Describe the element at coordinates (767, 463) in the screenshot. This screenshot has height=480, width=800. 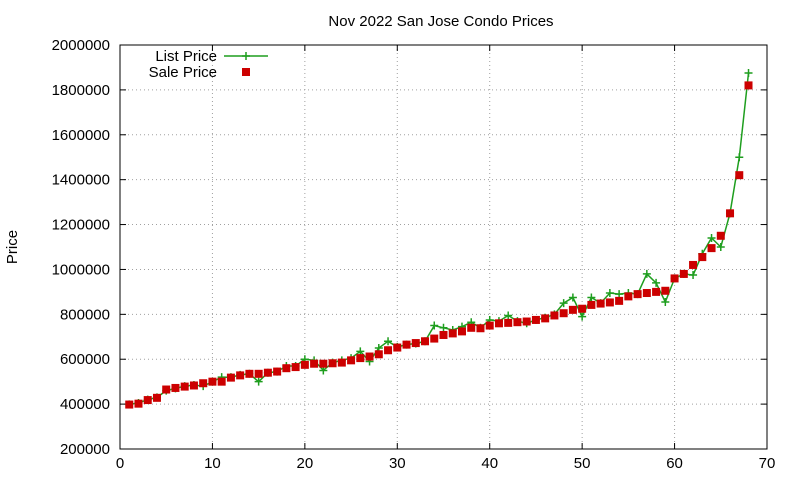
I see `x-tick-label: 70` at that location.